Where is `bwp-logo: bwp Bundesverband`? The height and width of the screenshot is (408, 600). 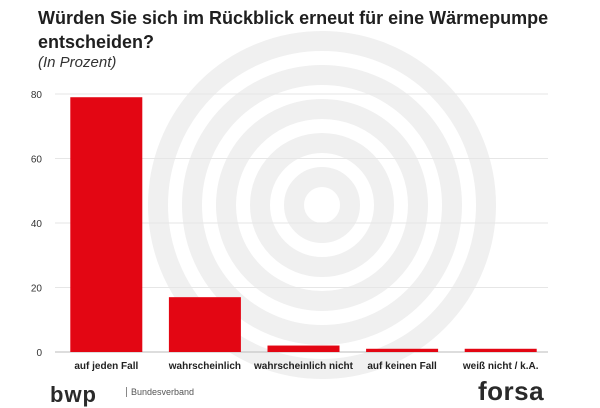 bwp-logo: bwp Bundesverband is located at coordinates (130, 394).